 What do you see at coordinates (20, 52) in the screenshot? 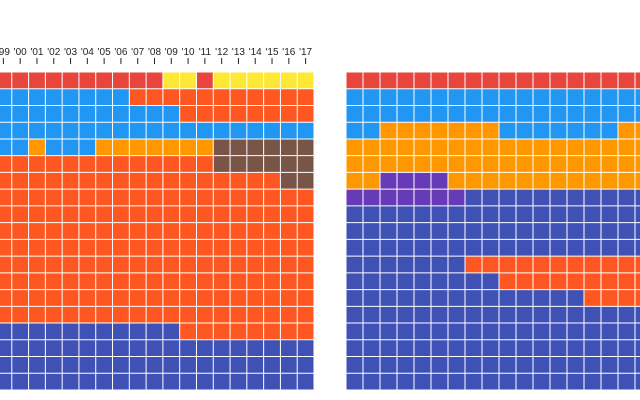
I see `x-tick-label: '00` at bounding box center [20, 52].